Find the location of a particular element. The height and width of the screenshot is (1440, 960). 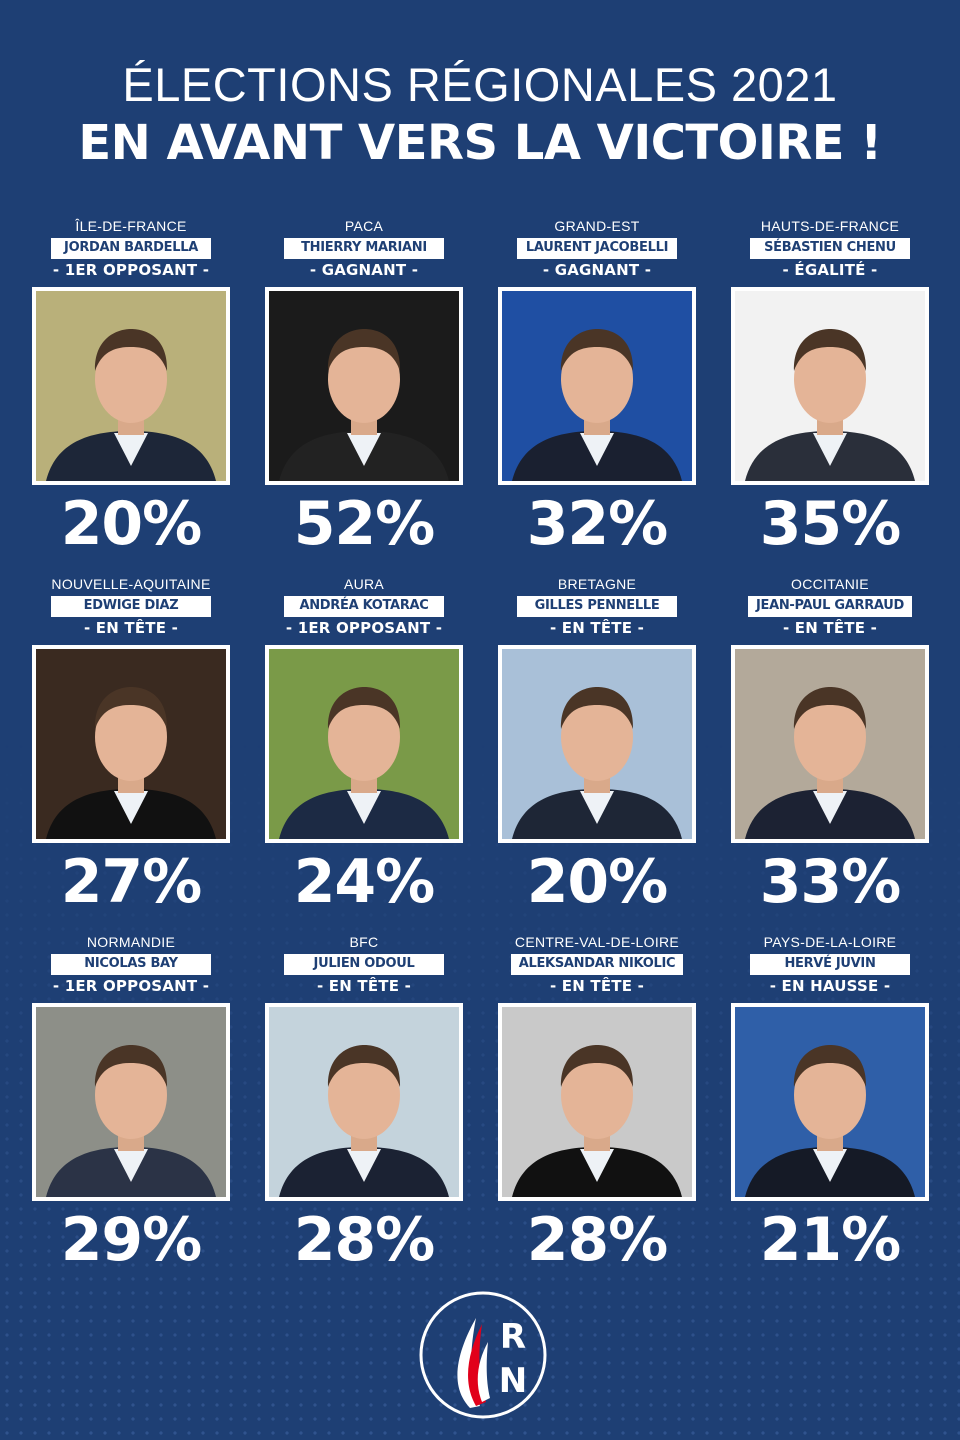

candidate-name: NICOLAS BAY is located at coordinates (131, 964).